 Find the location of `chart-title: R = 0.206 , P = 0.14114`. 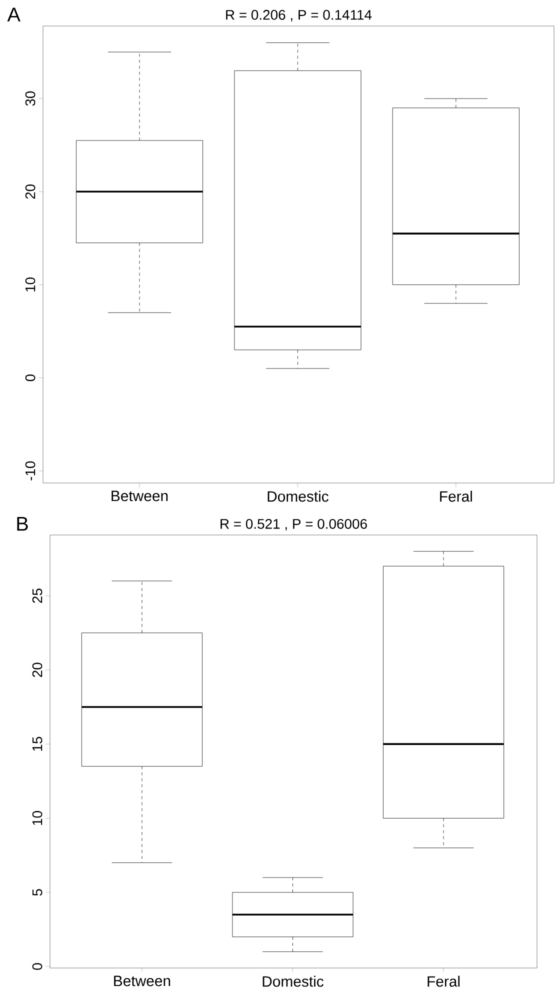

chart-title: R = 0.206 , P = 0.14114 is located at coordinates (299, 16).